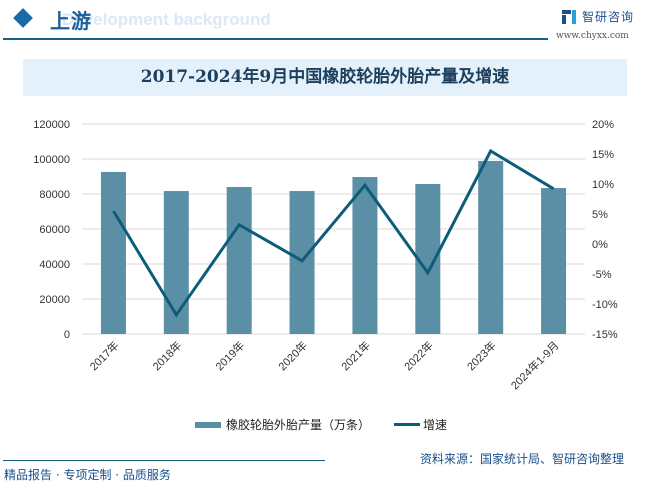 The height and width of the screenshot is (487, 655). Describe the element at coordinates (600, 245) in the screenshot. I see `right-axis-tick: 0%` at that location.